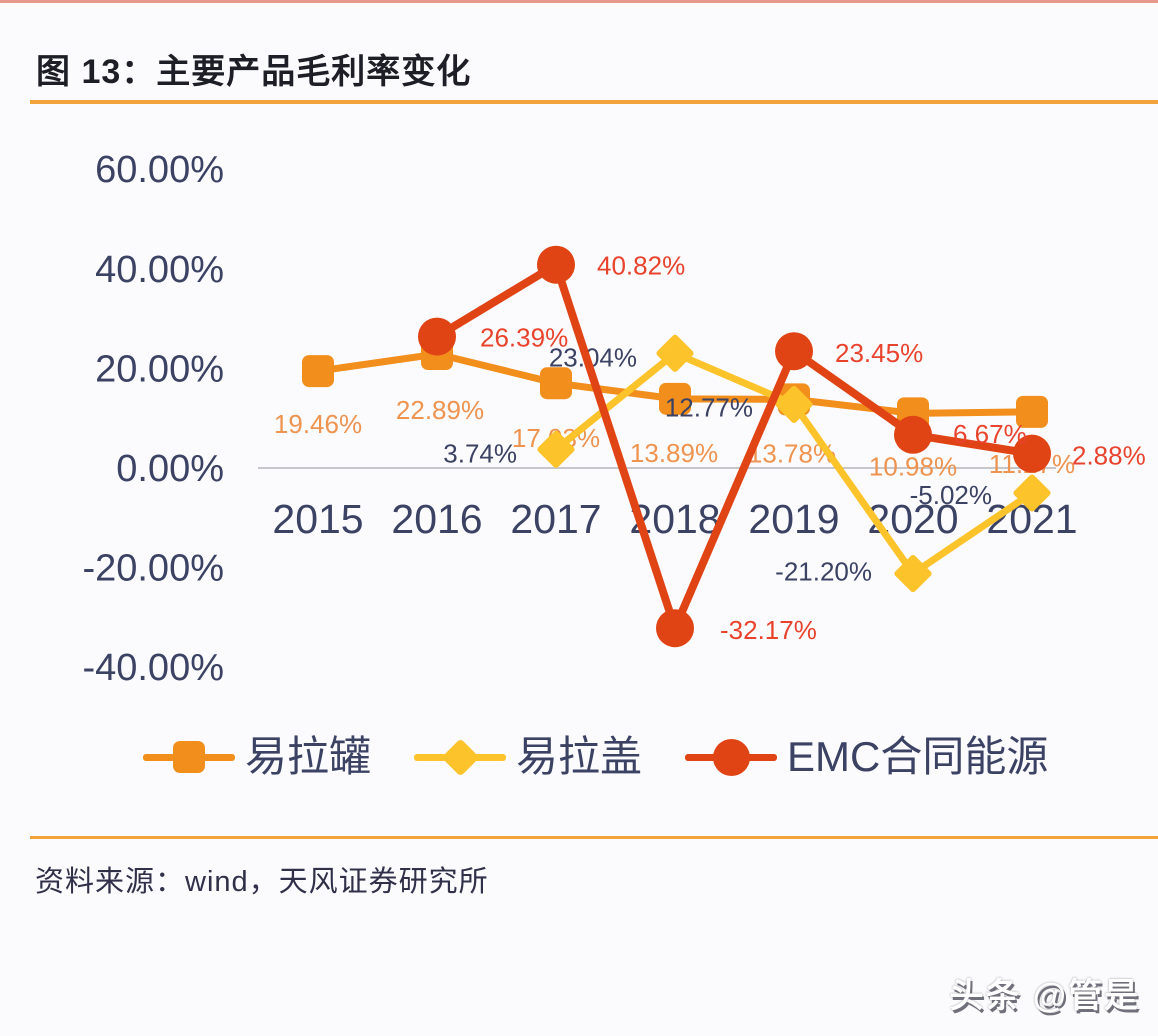  What do you see at coordinates (594, 102) in the screenshot?
I see `title-divider-rule` at bounding box center [594, 102].